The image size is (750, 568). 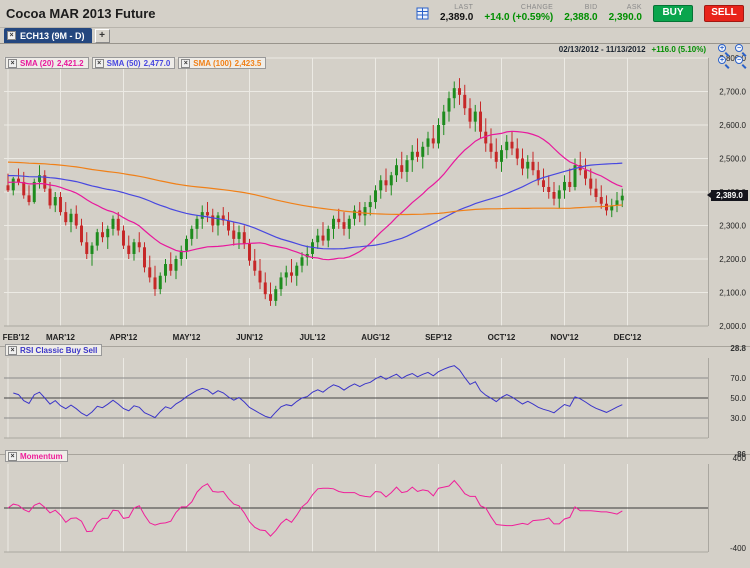 I want to click on bid-quote: BID 2,388.0, so click(x=580, y=13).